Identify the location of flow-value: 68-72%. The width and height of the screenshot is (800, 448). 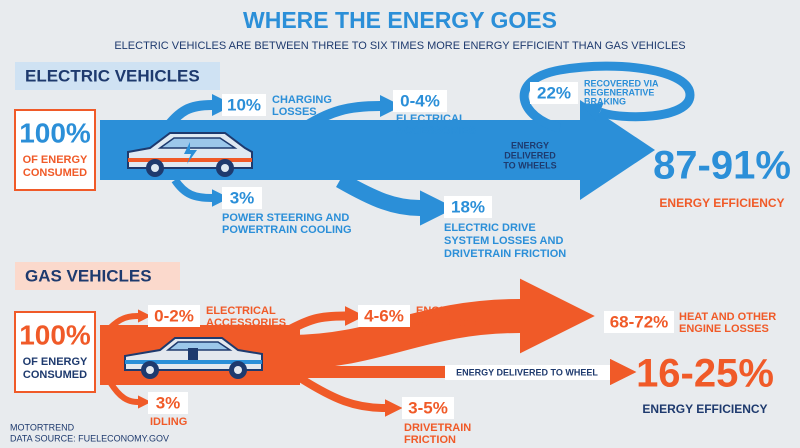
(639, 321).